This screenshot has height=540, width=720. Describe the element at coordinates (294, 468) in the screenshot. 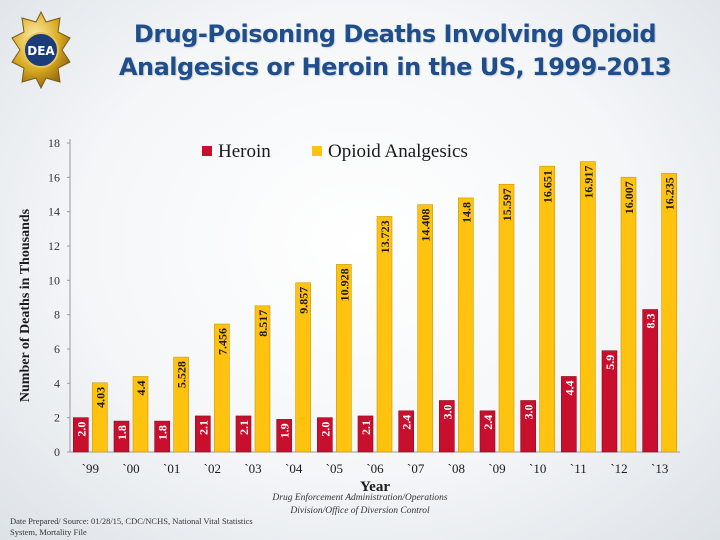

I see `x-tick-label: `04` at that location.